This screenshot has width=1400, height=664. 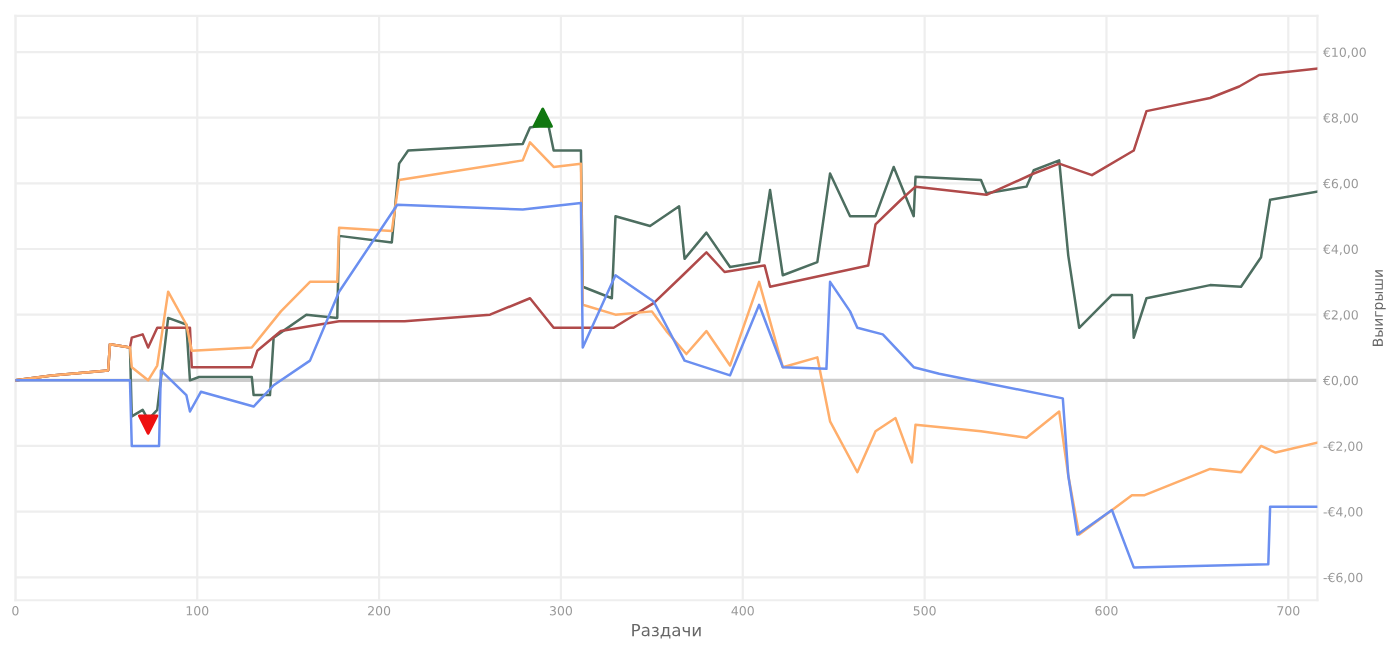 I want to click on x-axis-title: Раздачи, so click(x=666, y=631).